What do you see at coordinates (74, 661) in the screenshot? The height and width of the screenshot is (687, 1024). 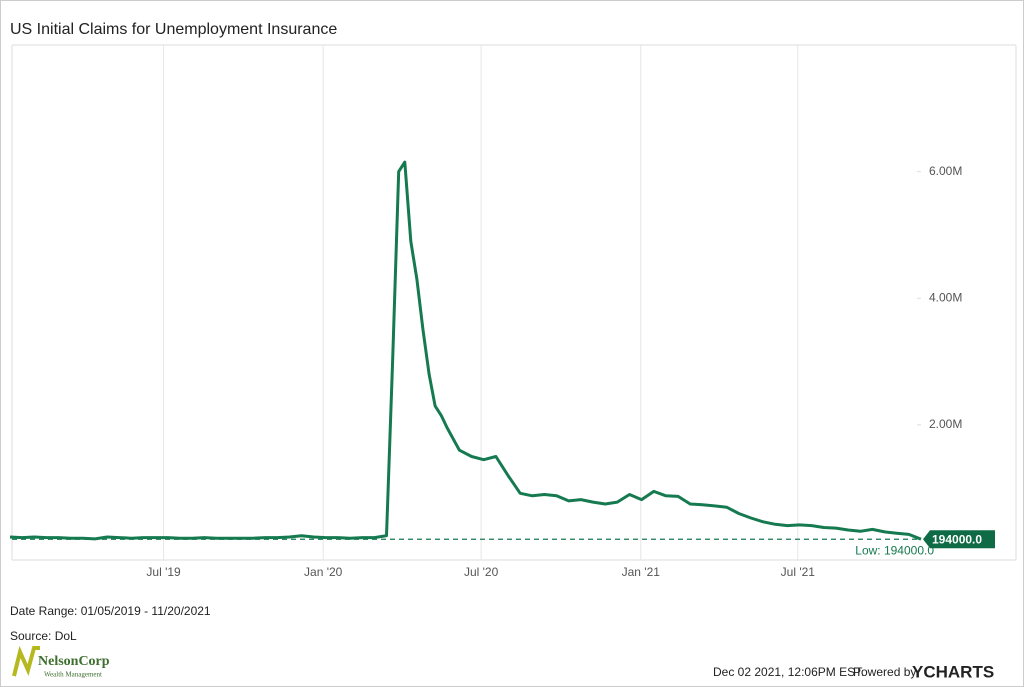 I see `logo-name: NelsonCorp` at bounding box center [74, 661].